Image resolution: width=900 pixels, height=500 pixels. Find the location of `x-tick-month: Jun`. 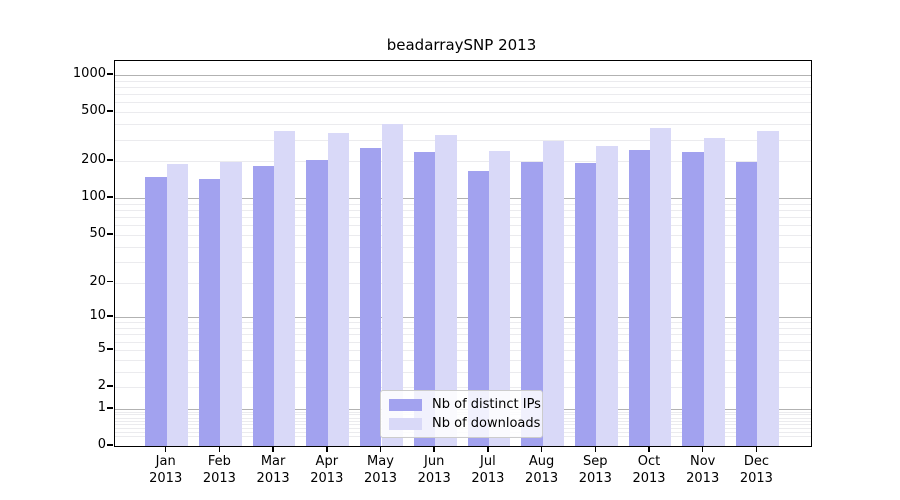

x-tick-month: Jun is located at coordinates (434, 461).